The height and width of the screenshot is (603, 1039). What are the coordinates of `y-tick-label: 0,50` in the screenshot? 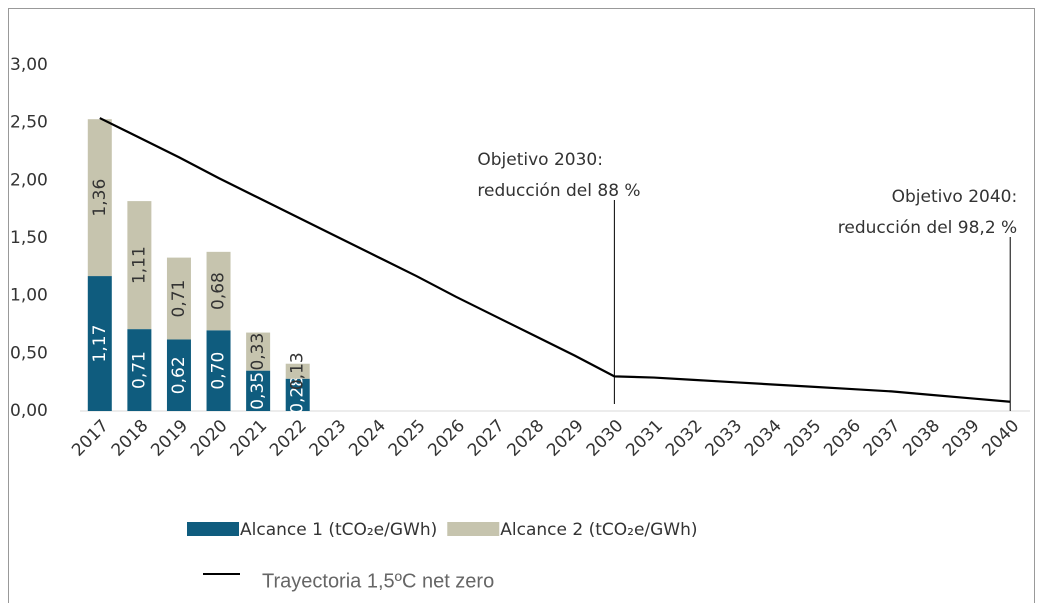 It's located at (29, 353).